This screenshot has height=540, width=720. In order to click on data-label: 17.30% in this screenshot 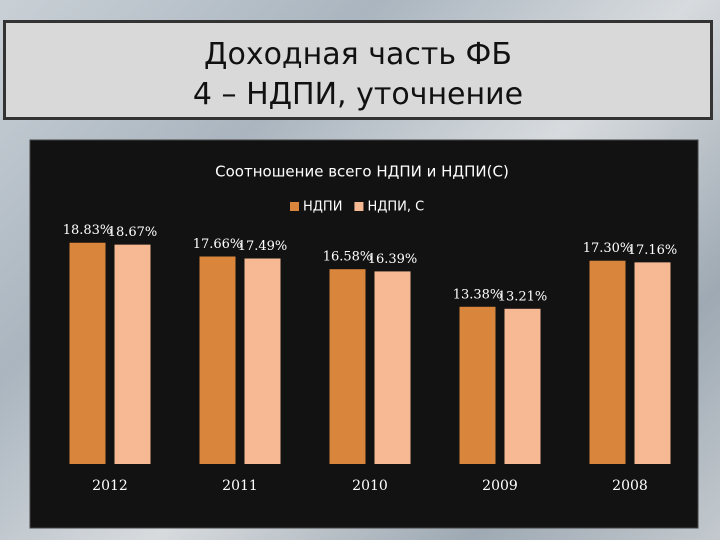, I will do `click(608, 248)`.